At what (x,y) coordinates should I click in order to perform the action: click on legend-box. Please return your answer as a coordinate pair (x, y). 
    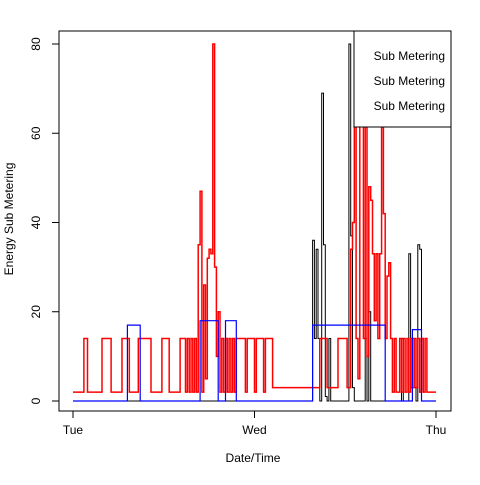
    Looking at the image, I should click on (402, 79).